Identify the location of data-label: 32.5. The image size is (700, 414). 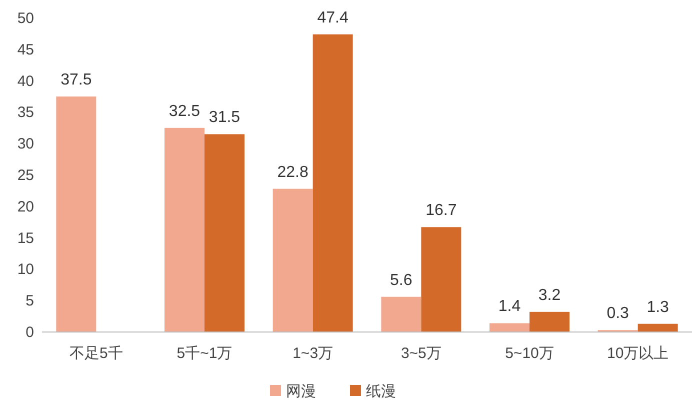
(184, 111).